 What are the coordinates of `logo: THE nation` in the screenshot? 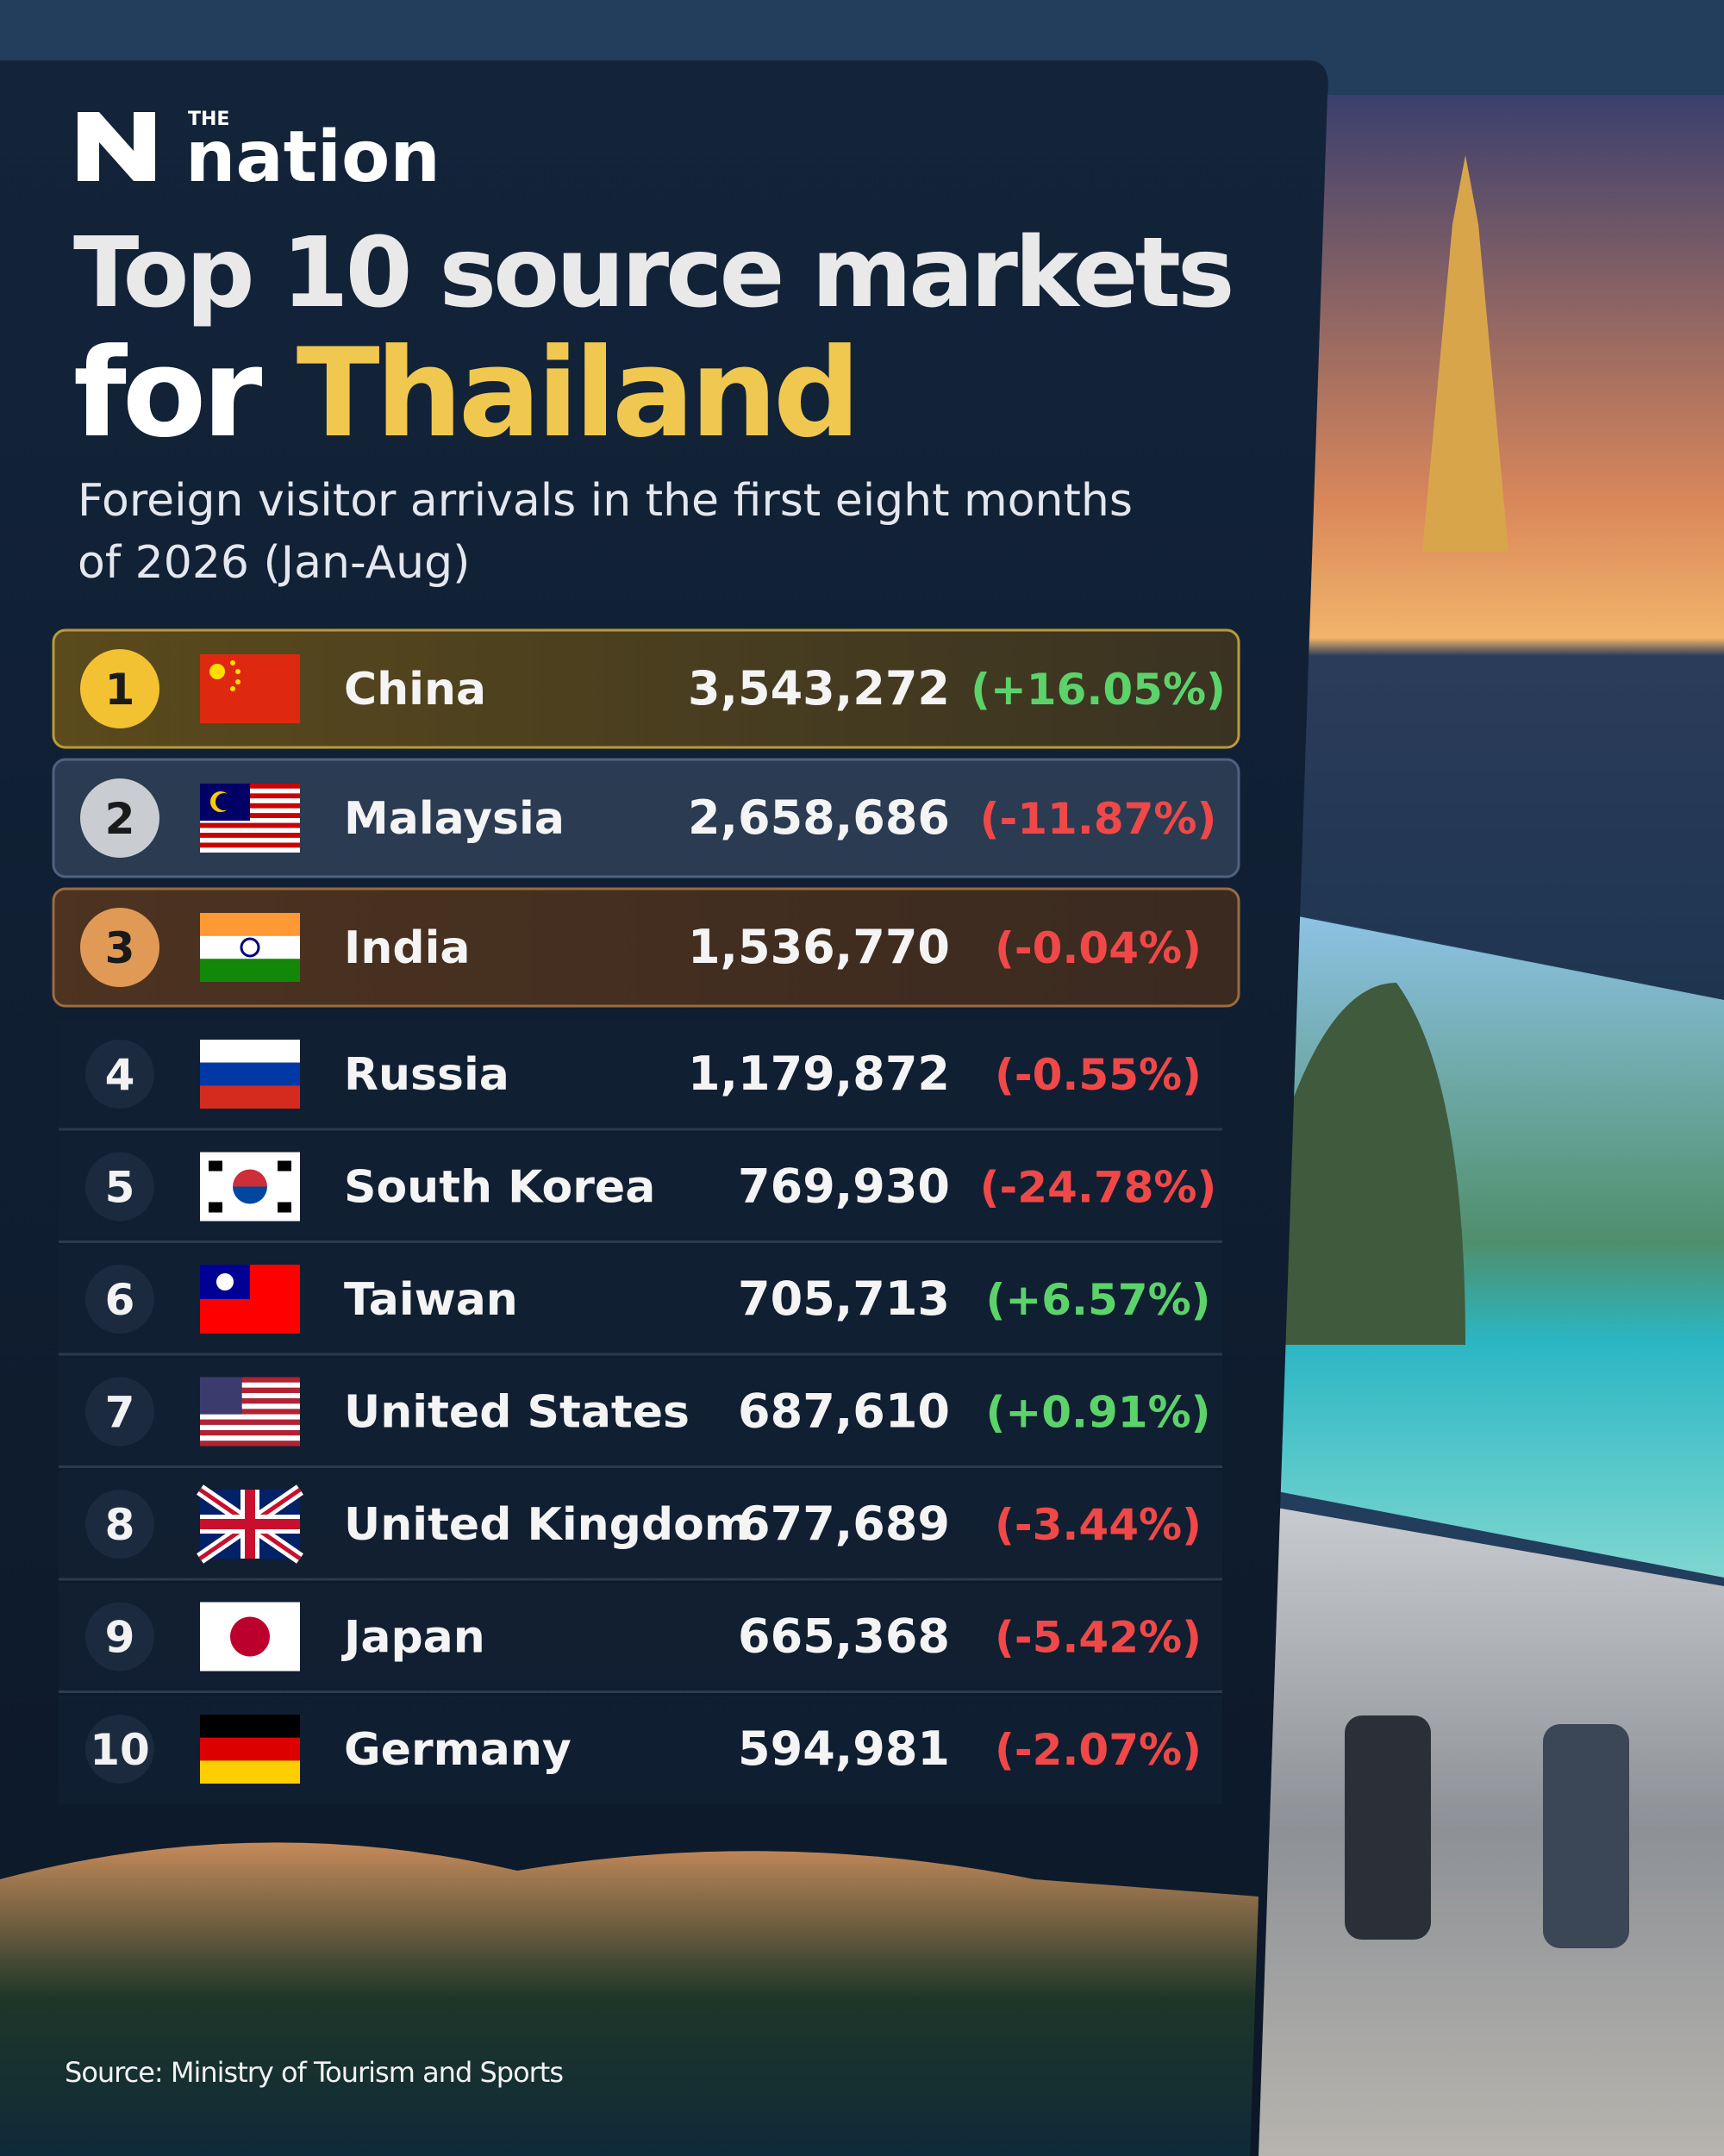 It's located at (259, 153).